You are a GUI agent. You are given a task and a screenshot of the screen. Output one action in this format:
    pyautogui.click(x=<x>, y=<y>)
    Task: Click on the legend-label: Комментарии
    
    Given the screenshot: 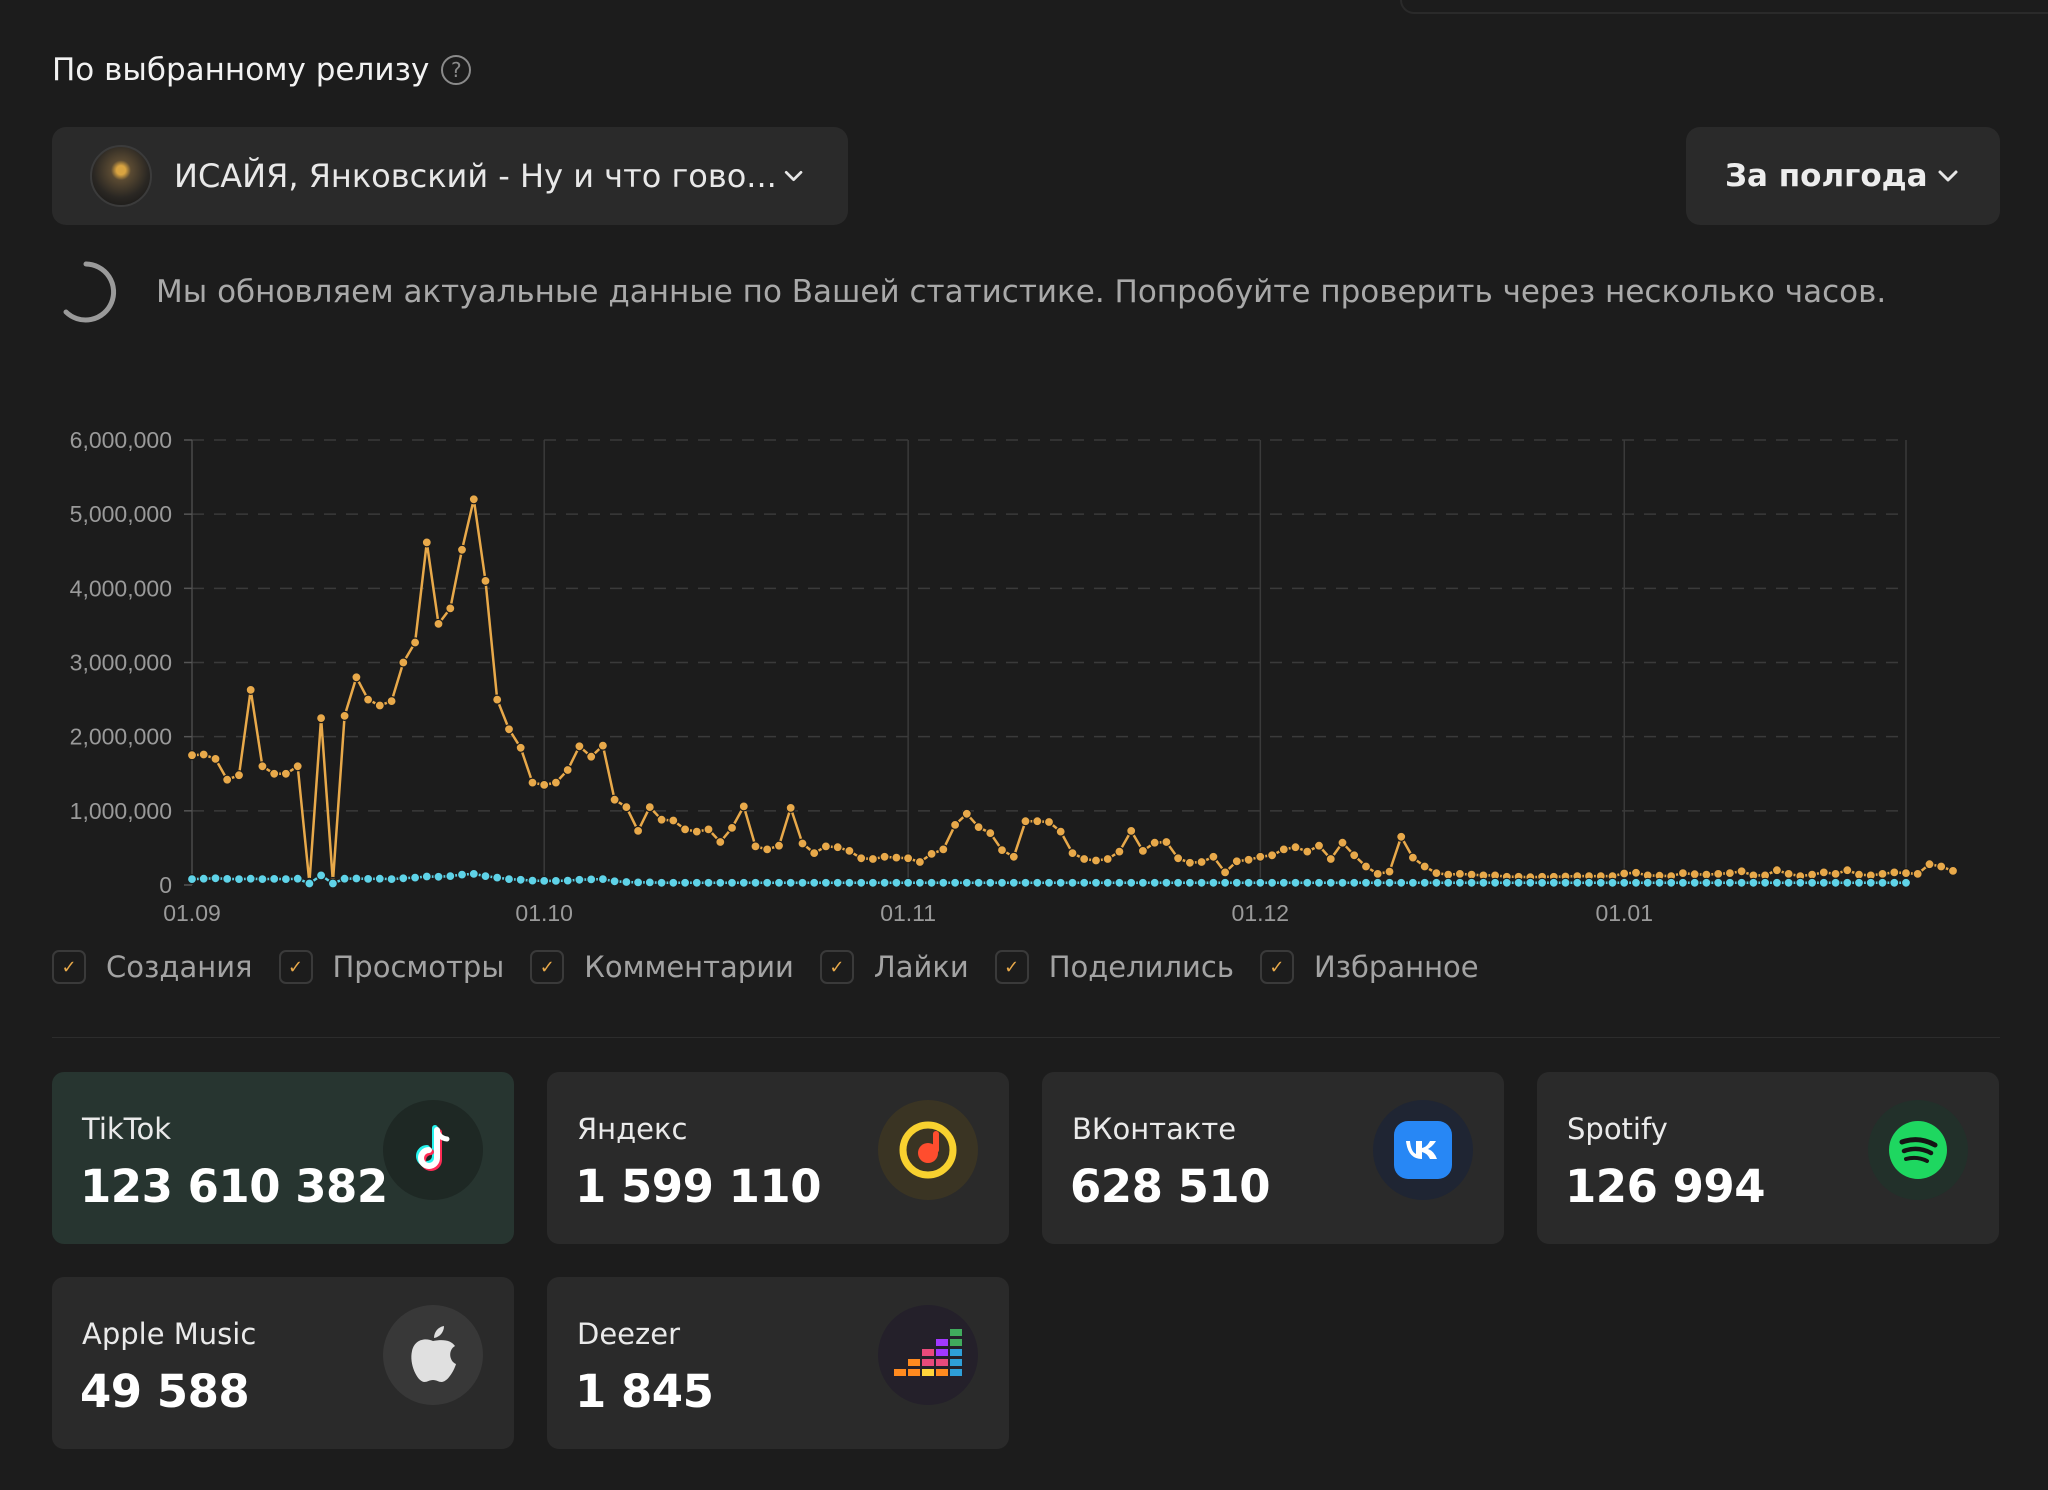 What is the action you would take?
    pyautogui.click(x=689, y=967)
    